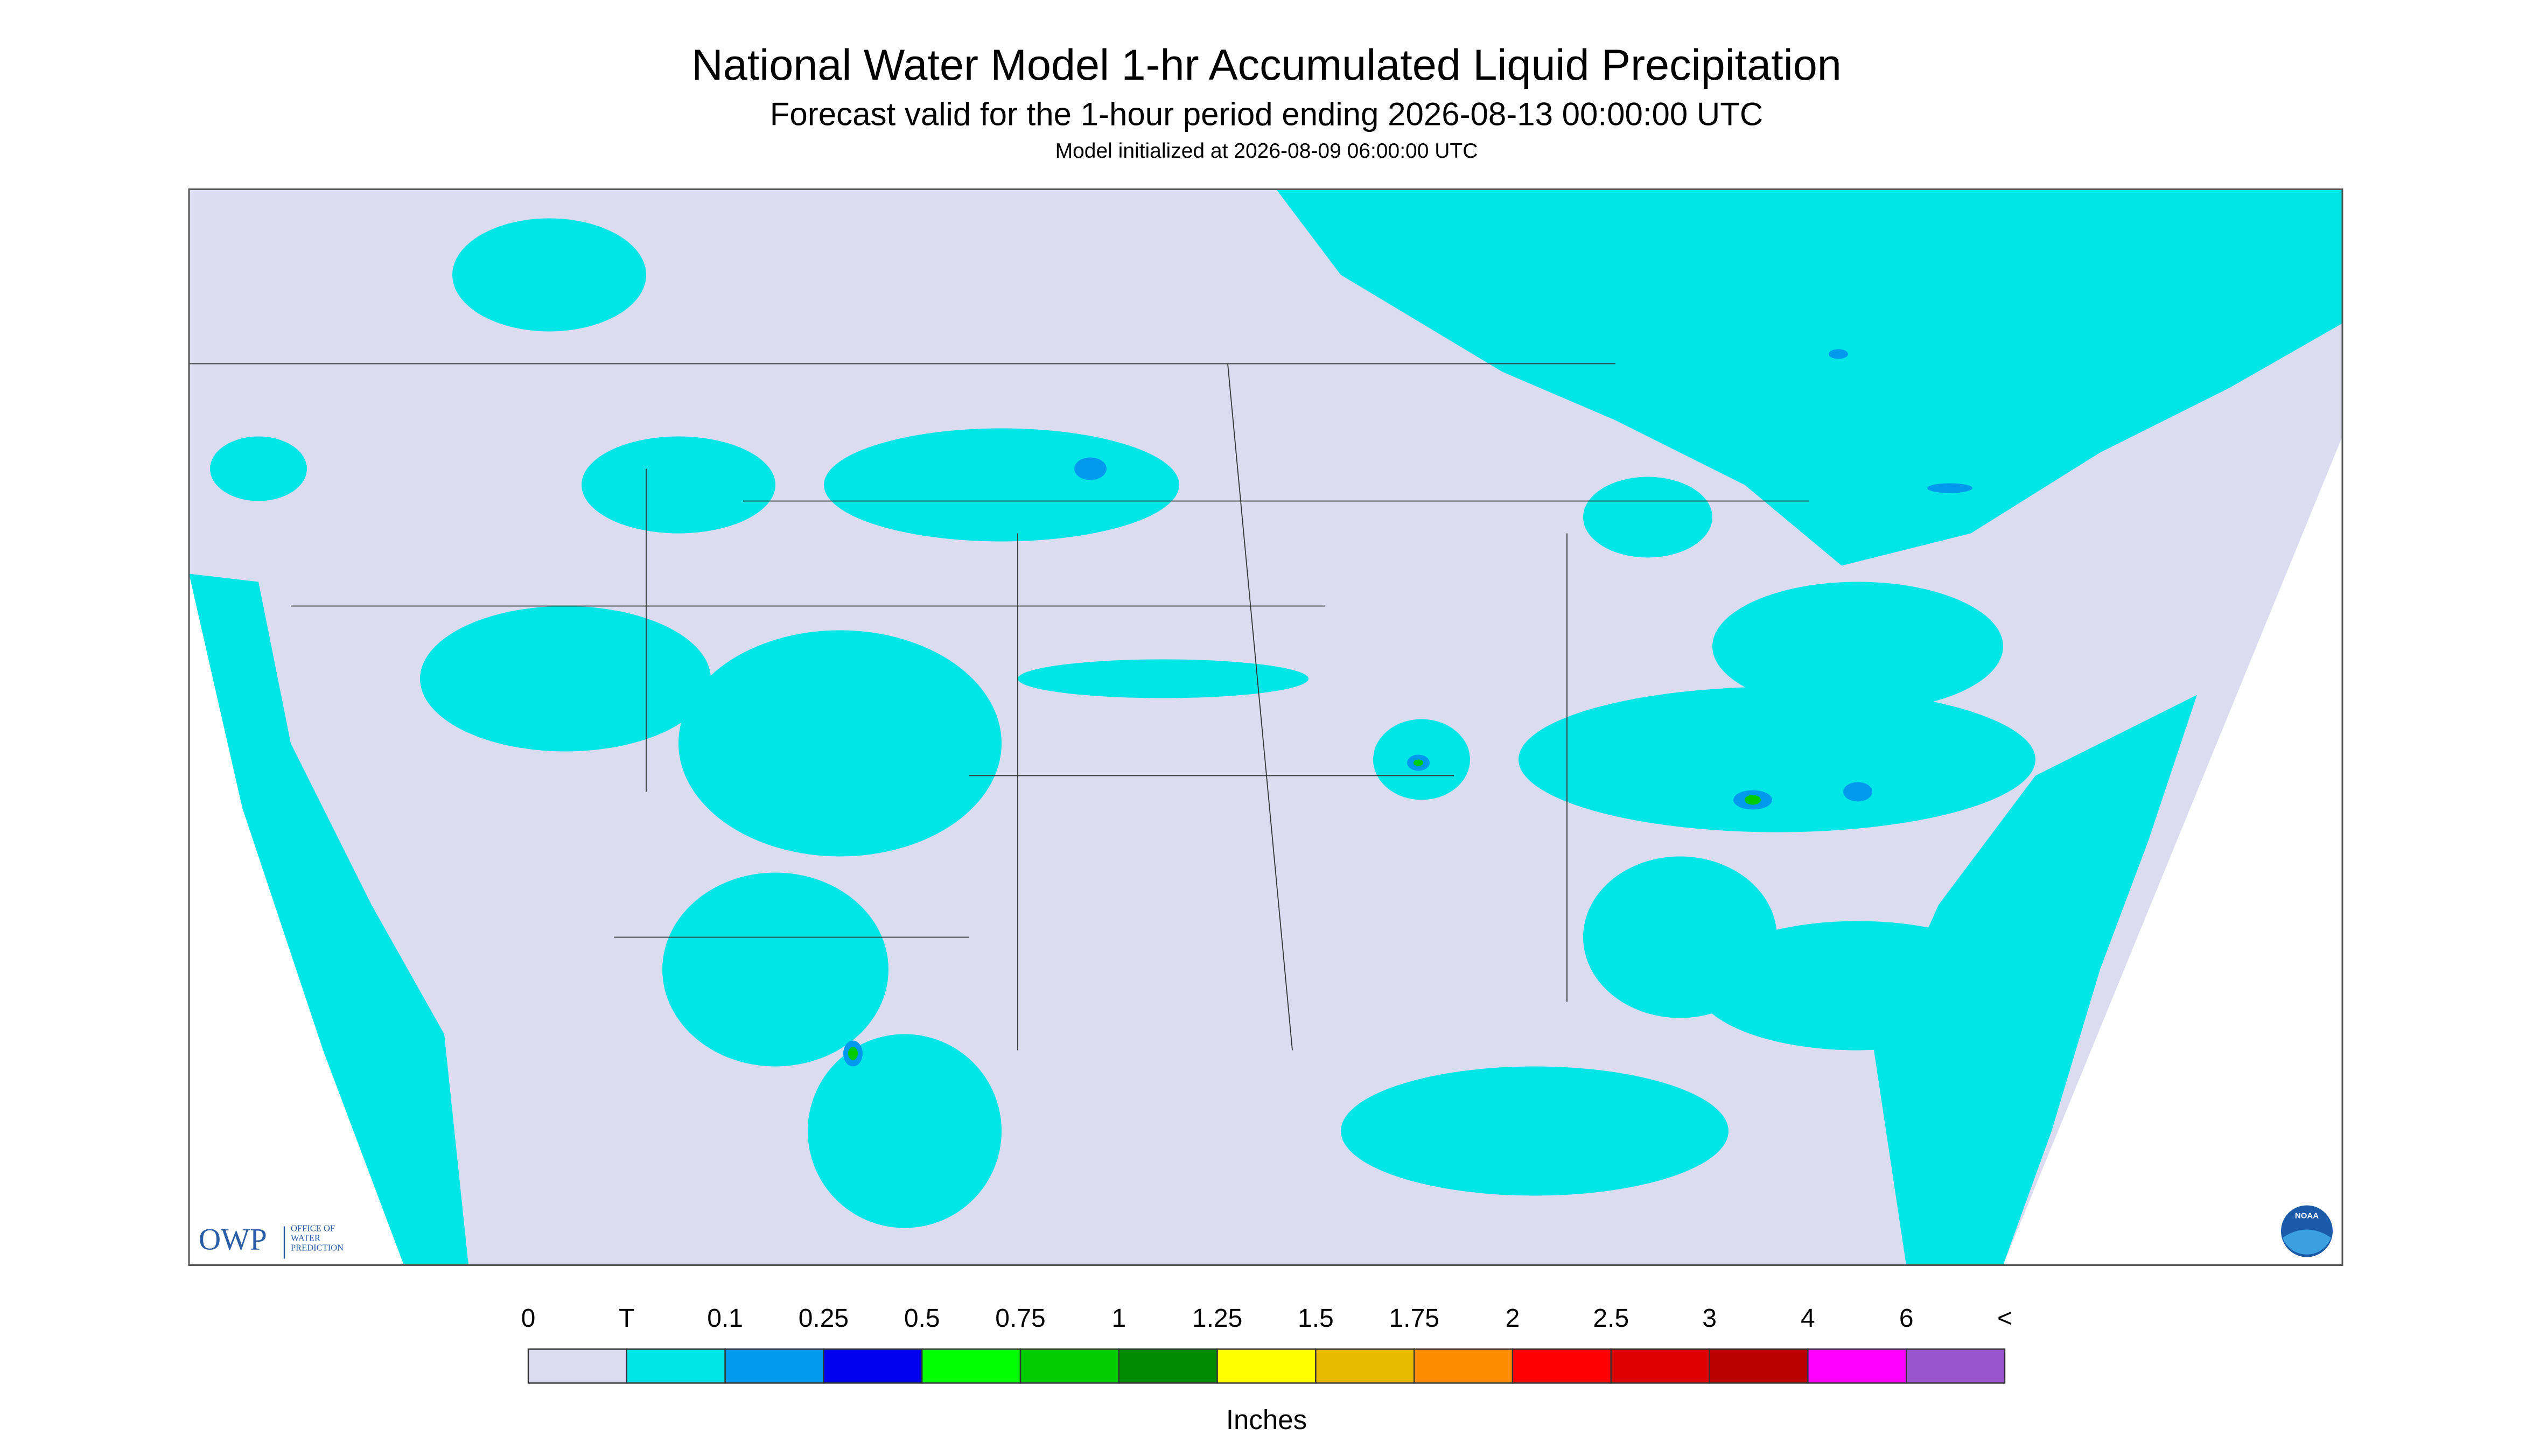 This screenshot has height=1456, width=2533. What do you see at coordinates (2307, 1242) in the screenshot?
I see `noaa-wave` at bounding box center [2307, 1242].